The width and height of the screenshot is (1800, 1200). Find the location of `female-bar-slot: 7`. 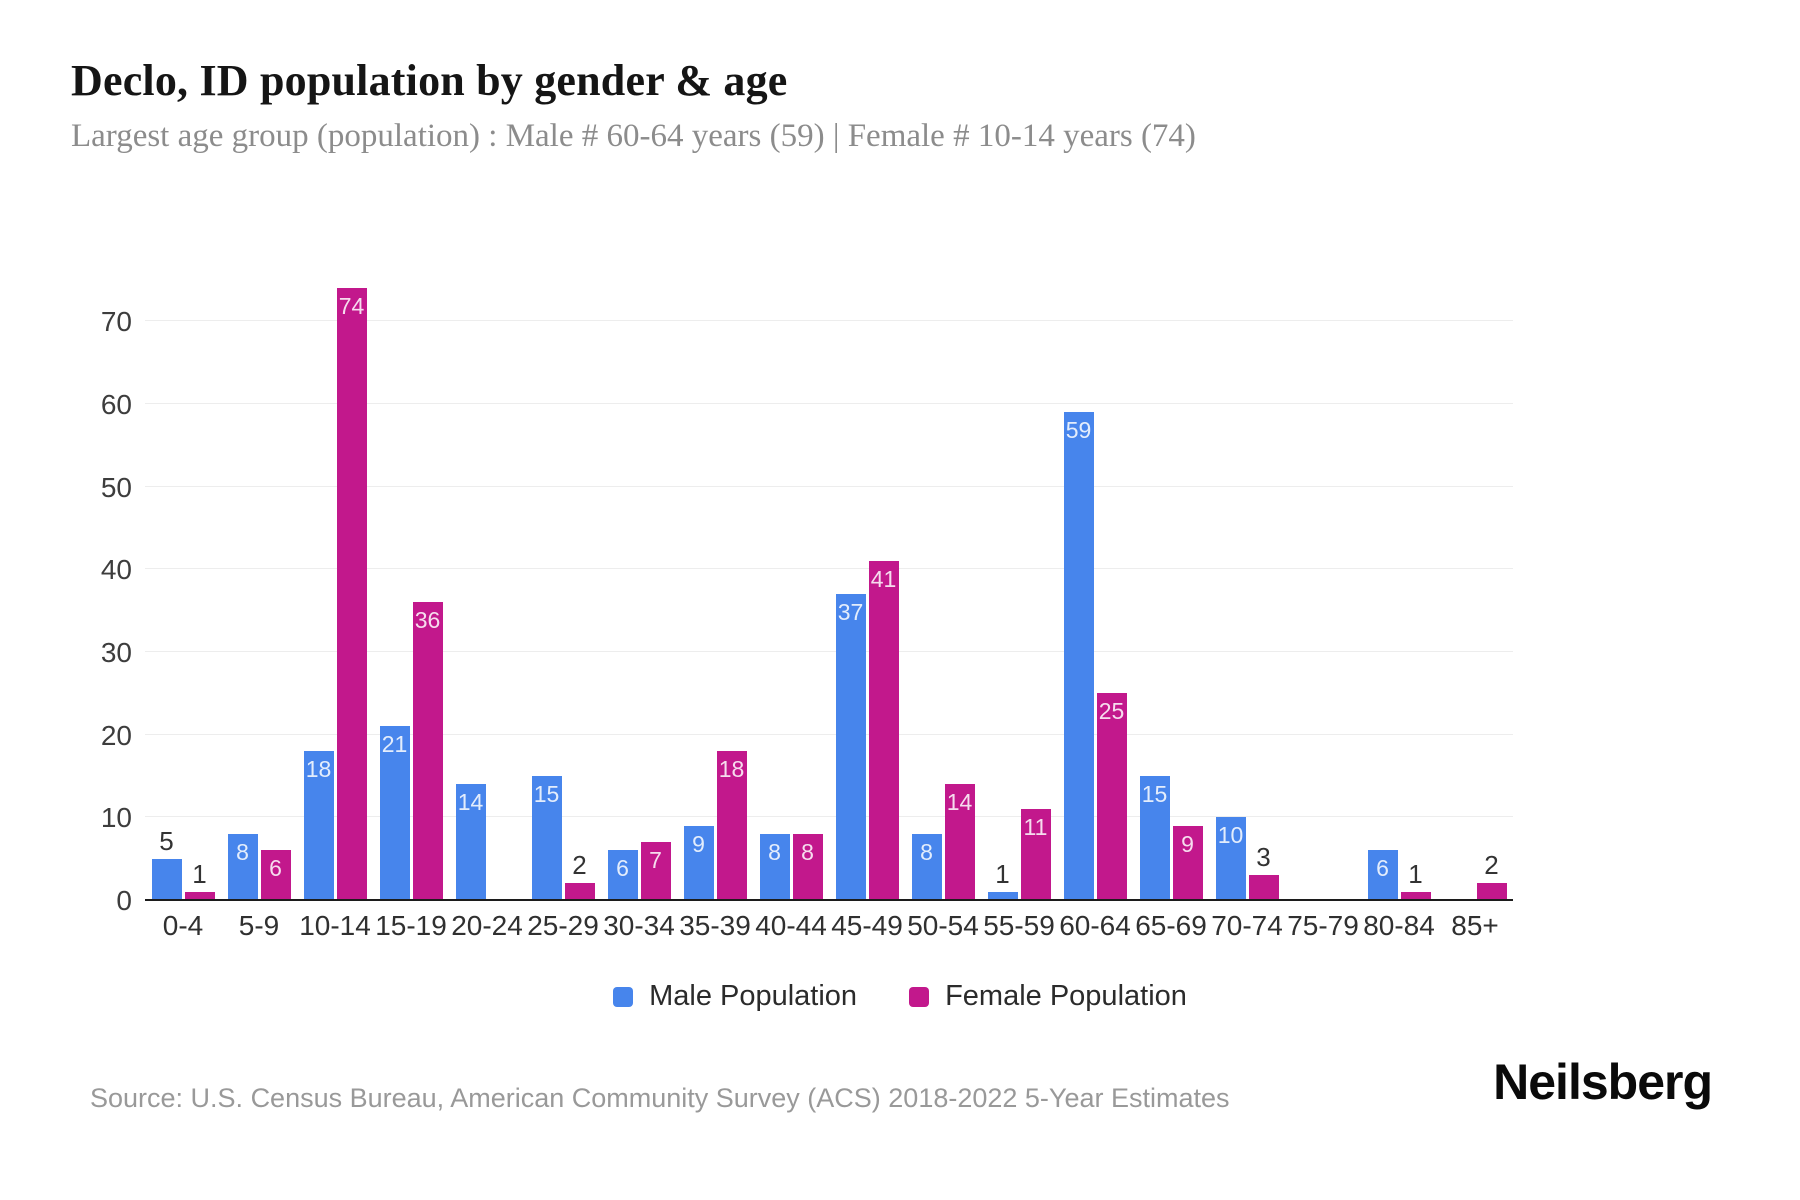

female-bar-slot: 7 is located at coordinates (655, 871).